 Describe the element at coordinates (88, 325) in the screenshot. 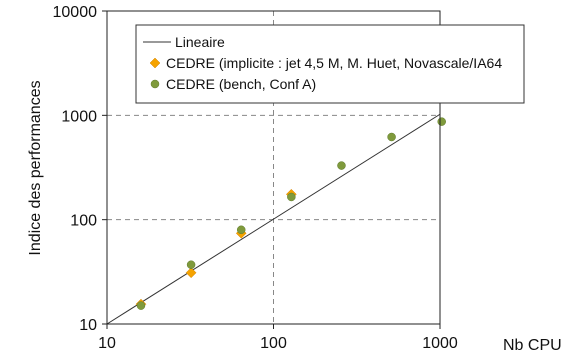

I see `y-tick-label-0: 10` at that location.